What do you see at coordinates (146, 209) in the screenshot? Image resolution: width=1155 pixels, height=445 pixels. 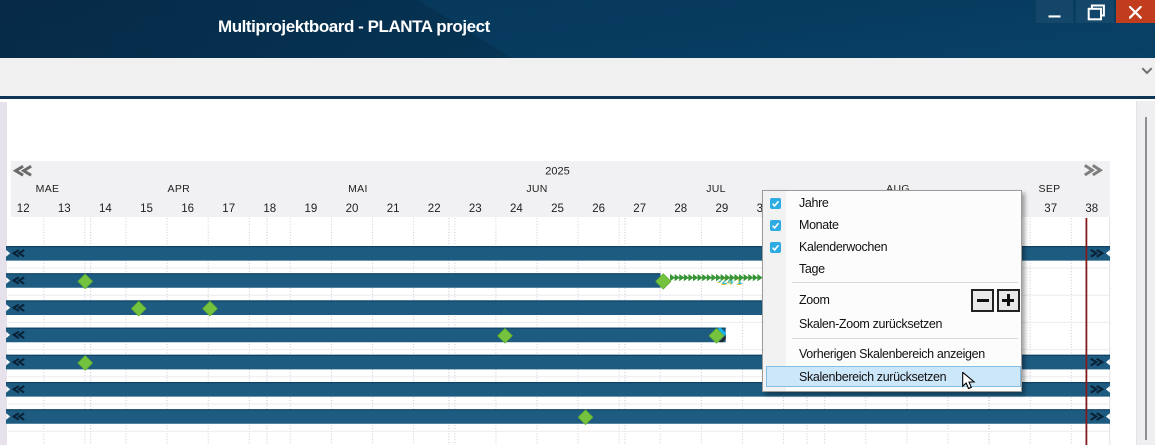 I see `svg-text: 15` at bounding box center [146, 209].